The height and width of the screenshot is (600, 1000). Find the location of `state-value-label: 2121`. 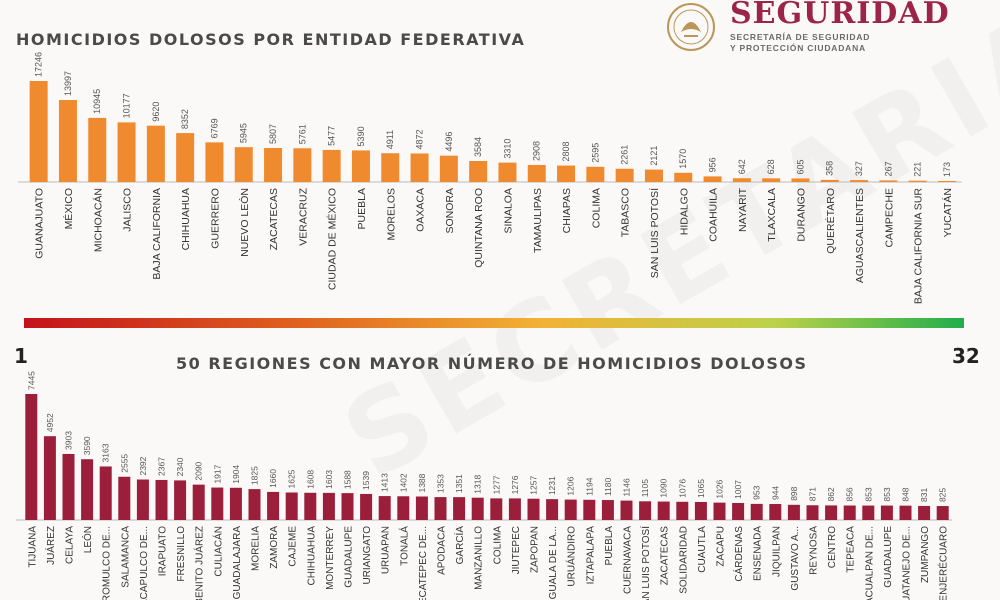

state-value-label: 2121 is located at coordinates (654, 156).